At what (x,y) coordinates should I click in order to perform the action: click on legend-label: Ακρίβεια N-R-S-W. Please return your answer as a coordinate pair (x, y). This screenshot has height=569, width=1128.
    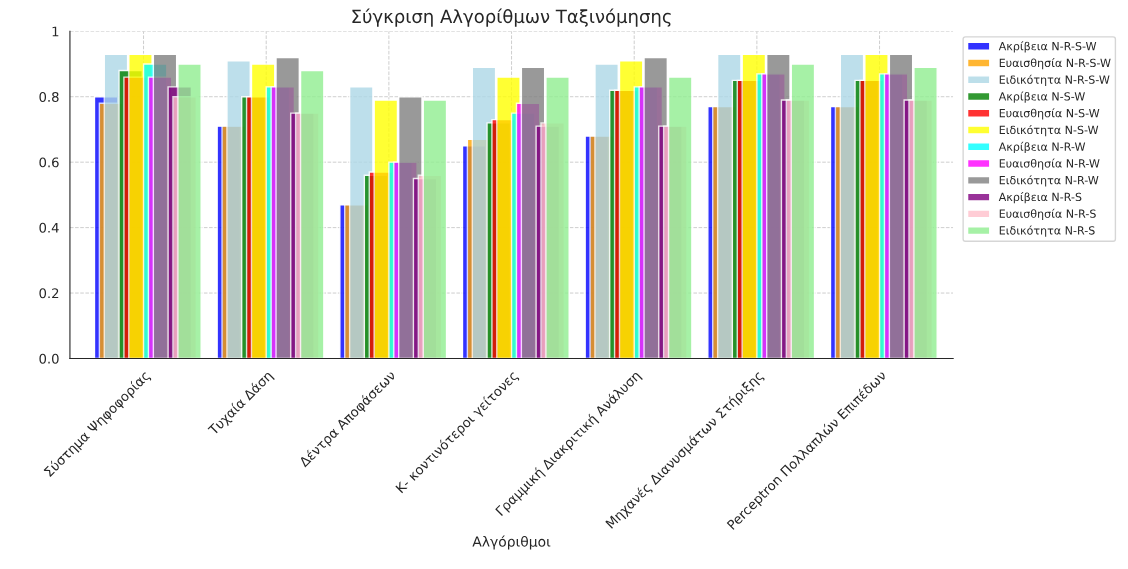
    Looking at the image, I should click on (1047, 47).